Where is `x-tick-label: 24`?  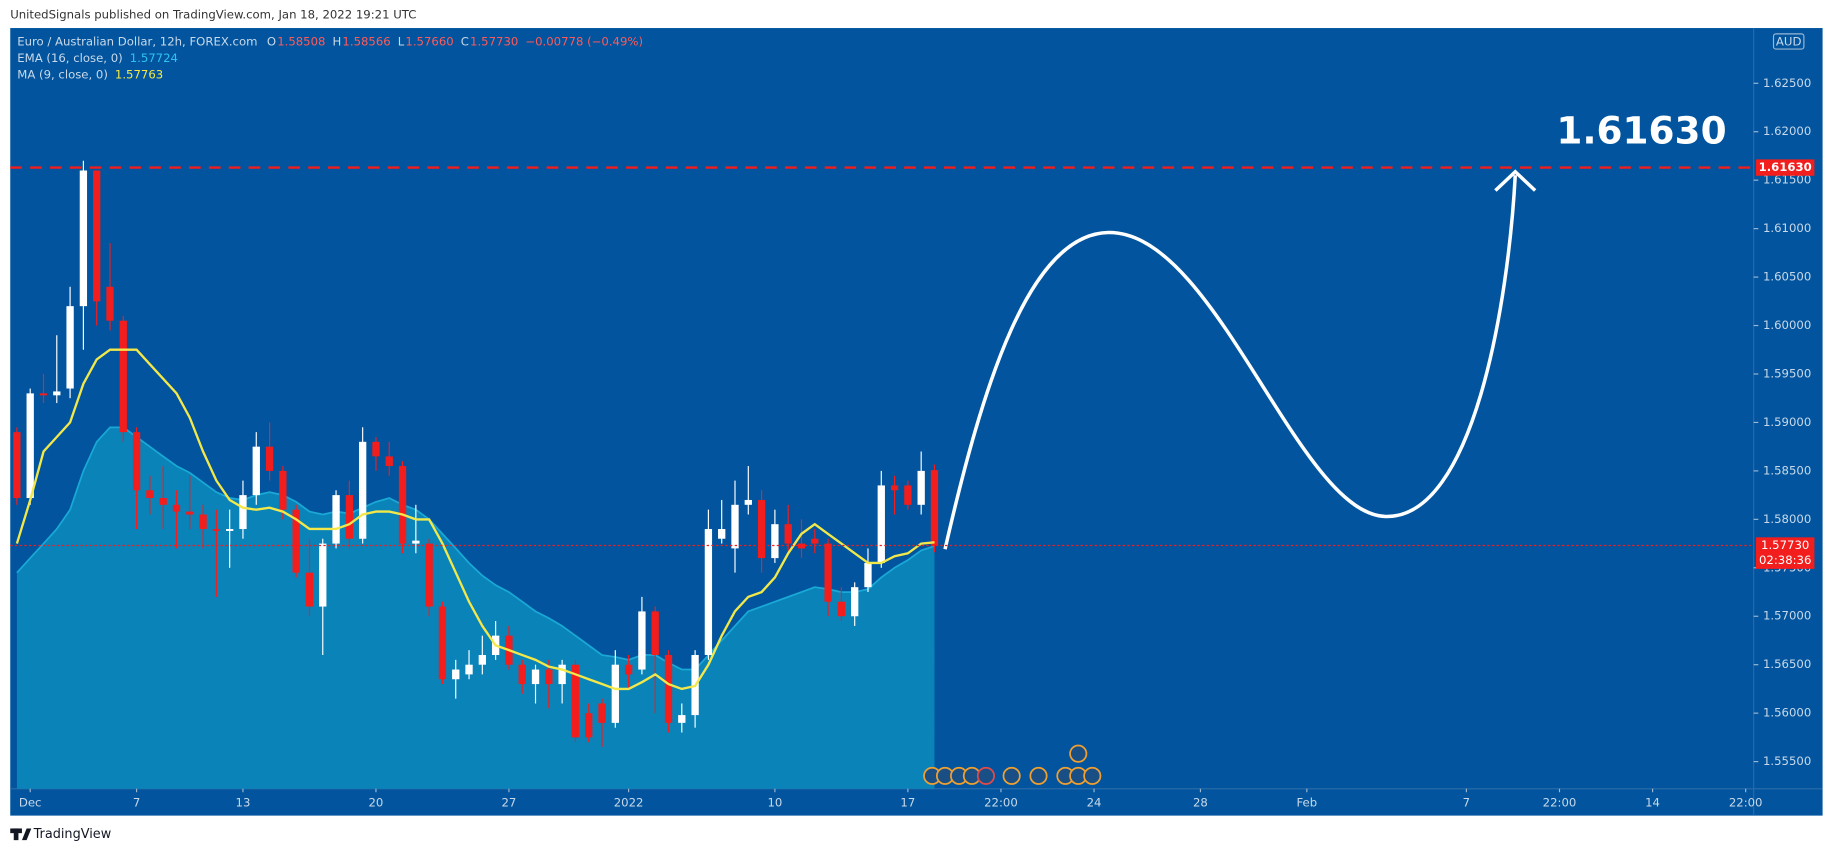 x-tick-label: 24 is located at coordinates (1094, 802).